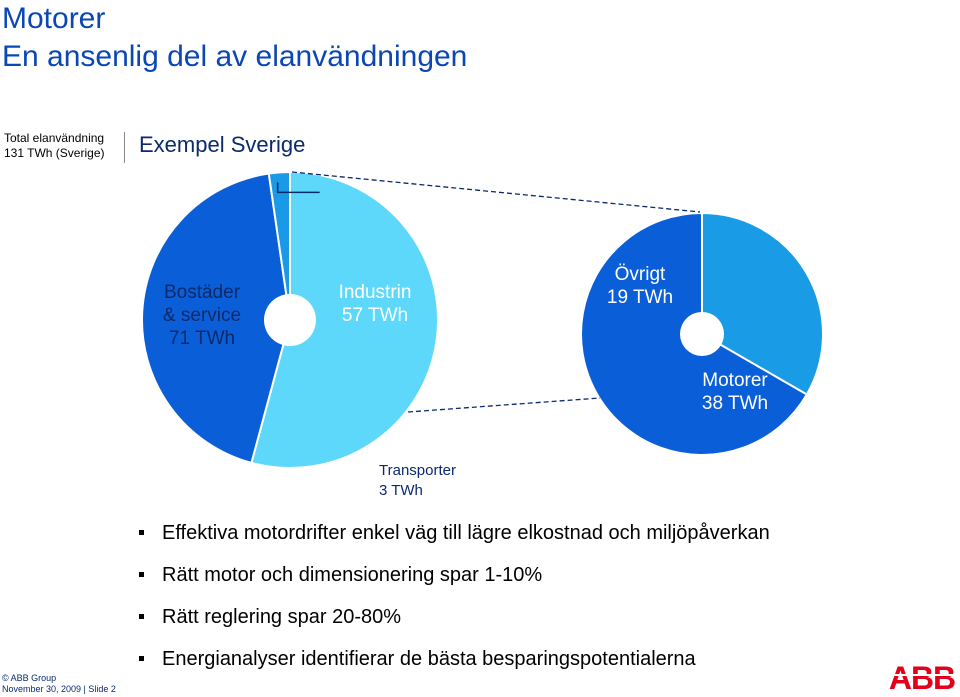 This screenshot has height=697, width=960. I want to click on connector-line-top, so click(496, 192).